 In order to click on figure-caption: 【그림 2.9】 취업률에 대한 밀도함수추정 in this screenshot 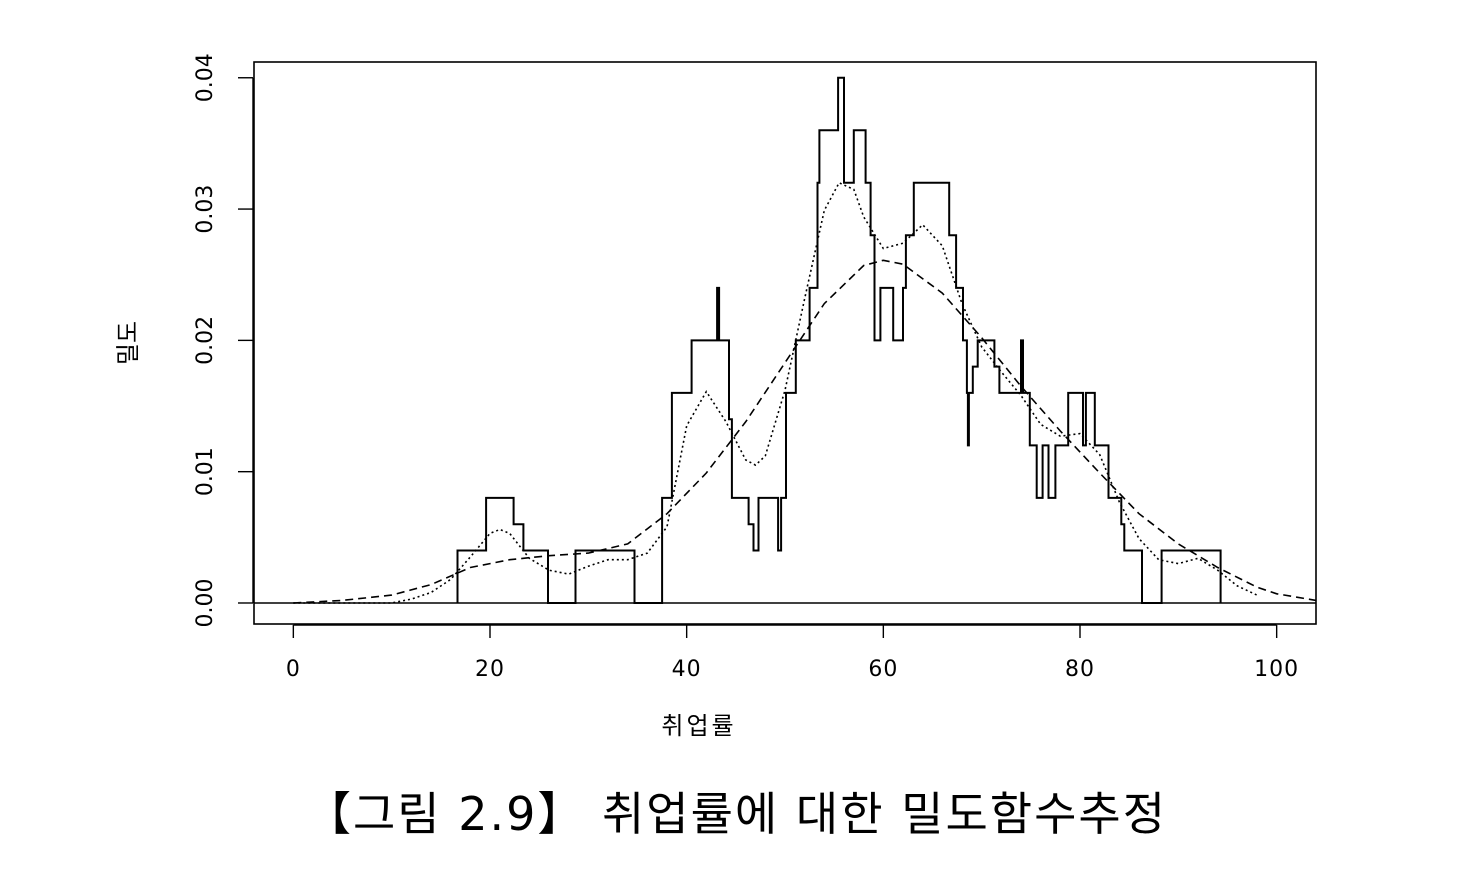, I will do `click(736, 814)`.